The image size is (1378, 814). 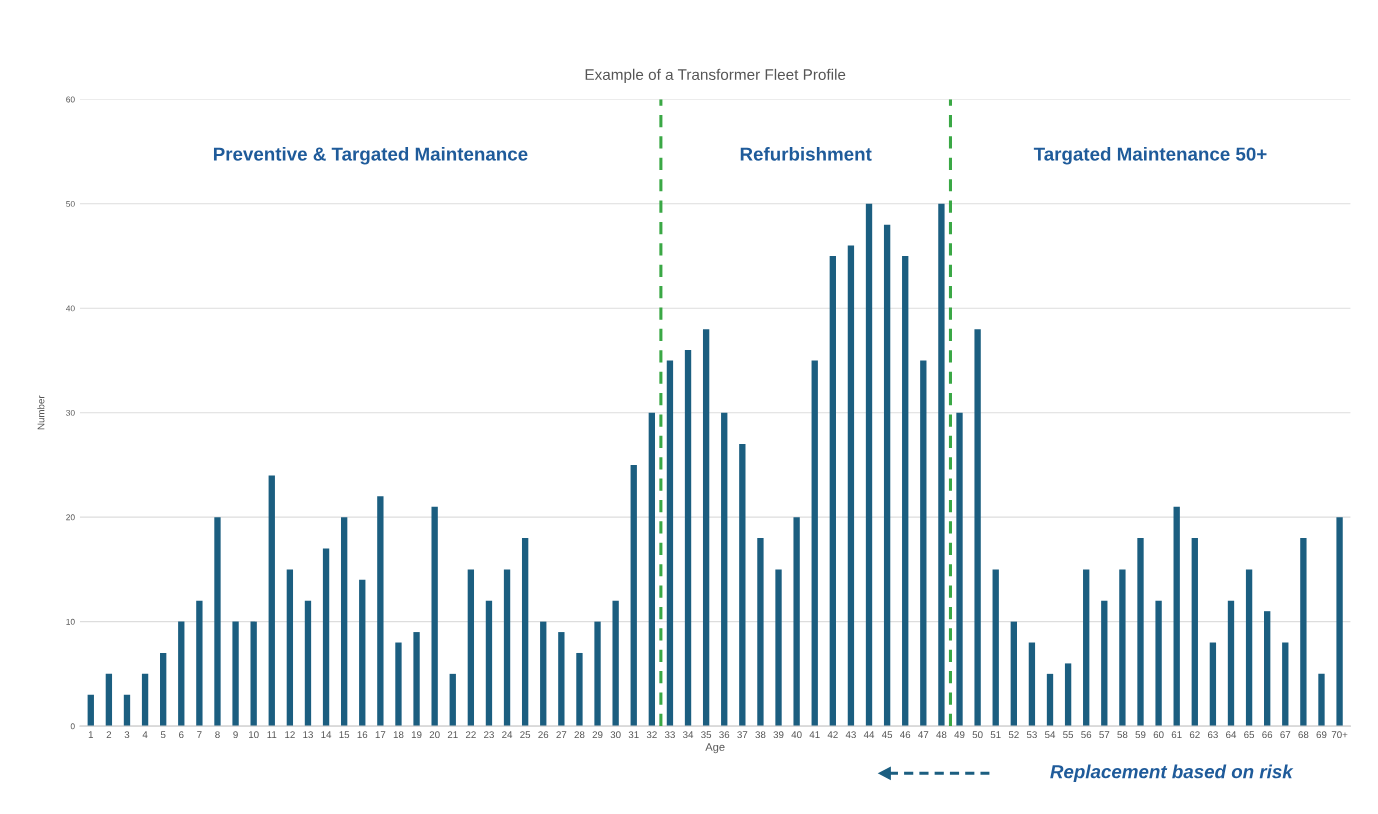 I want to click on x-tick-label: 44, so click(x=869, y=734).